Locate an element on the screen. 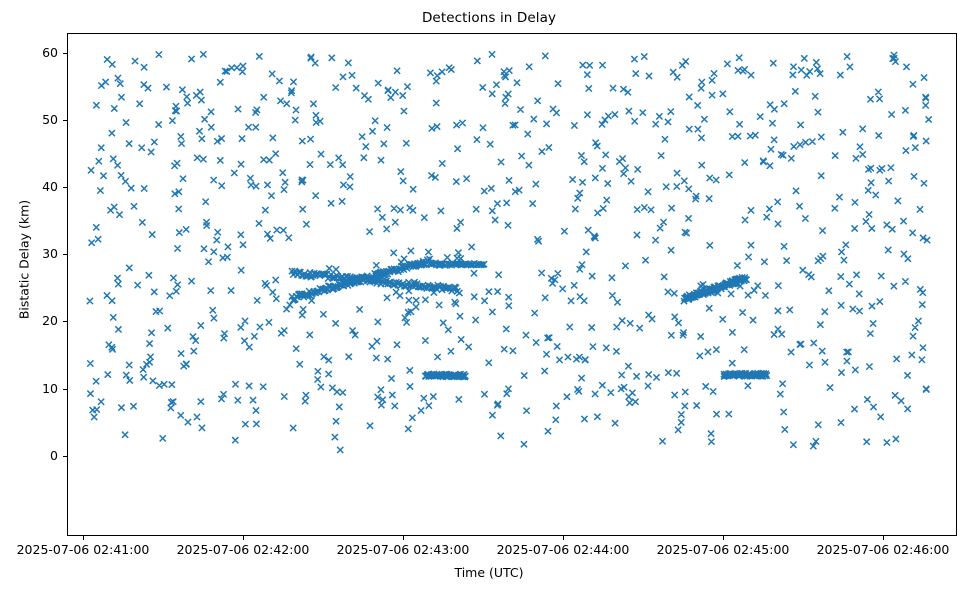 The height and width of the screenshot is (590, 978). y-tick-label: 50 is located at coordinates (50, 120).